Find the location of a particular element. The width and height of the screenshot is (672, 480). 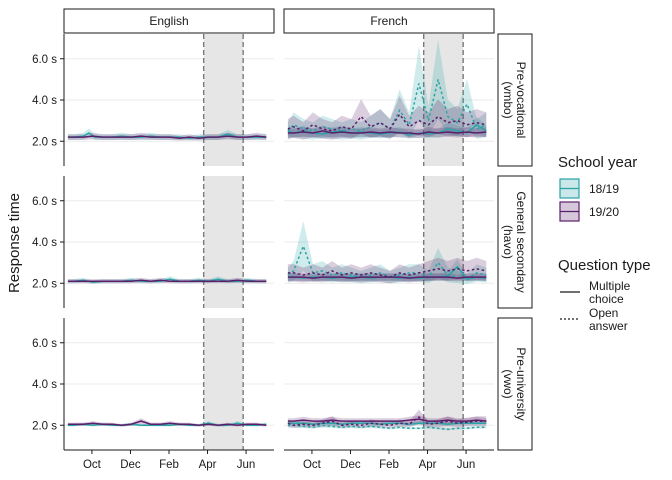

column-strip-french: French is located at coordinates (389, 21).